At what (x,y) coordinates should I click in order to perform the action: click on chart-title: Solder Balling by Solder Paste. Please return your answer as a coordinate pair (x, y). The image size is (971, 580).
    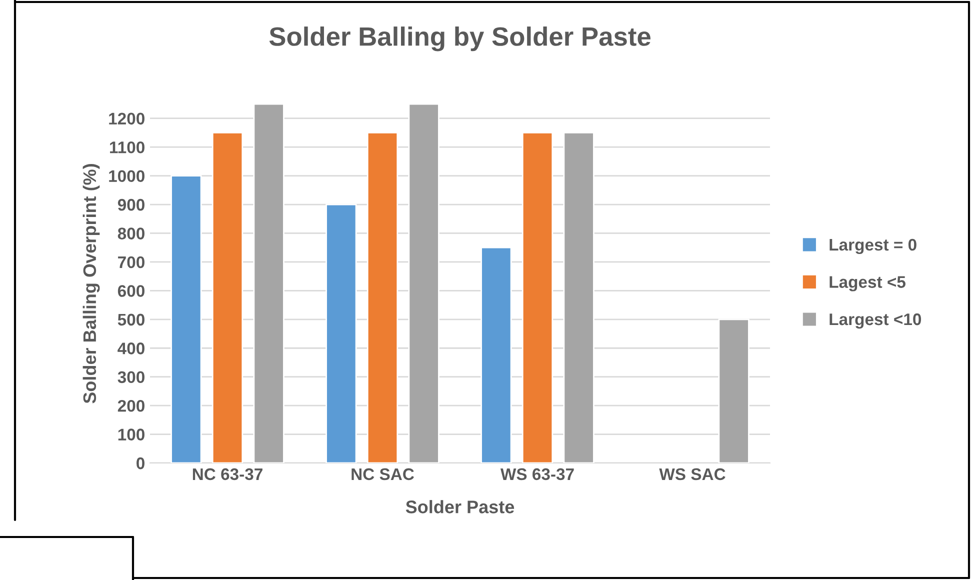
    Looking at the image, I should click on (459, 39).